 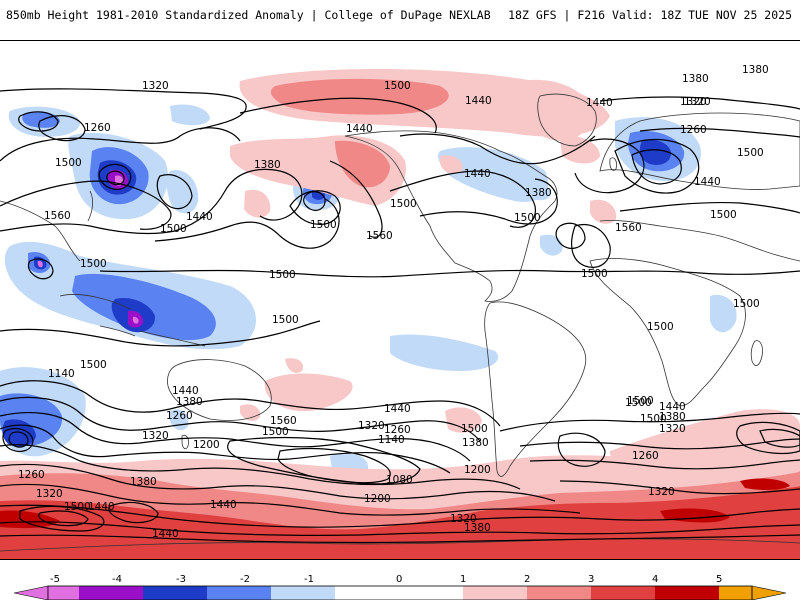 I want to click on coastline-north-america, so click(x=451, y=216).